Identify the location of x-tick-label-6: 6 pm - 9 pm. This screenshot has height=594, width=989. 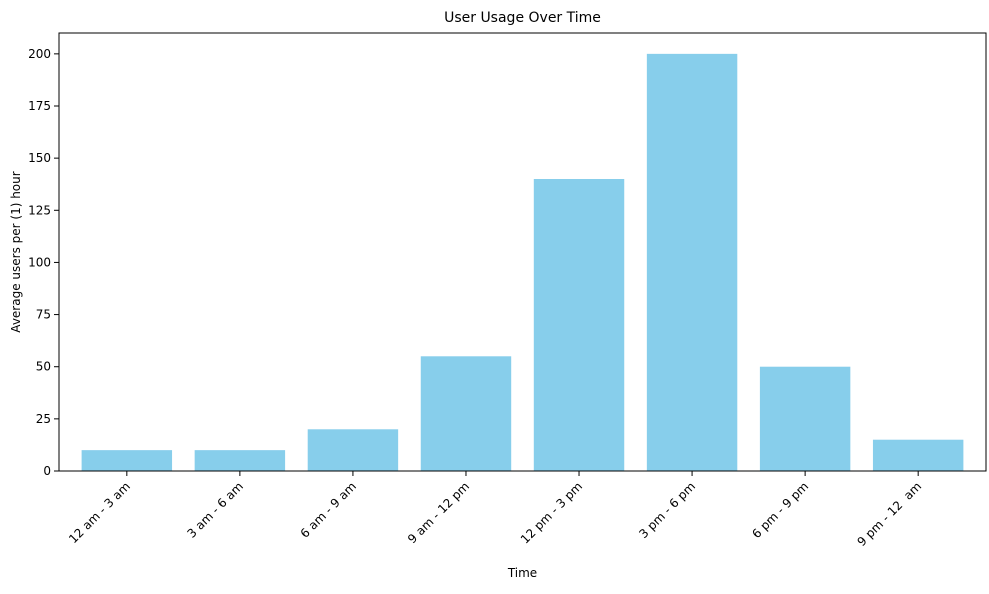
(780, 510).